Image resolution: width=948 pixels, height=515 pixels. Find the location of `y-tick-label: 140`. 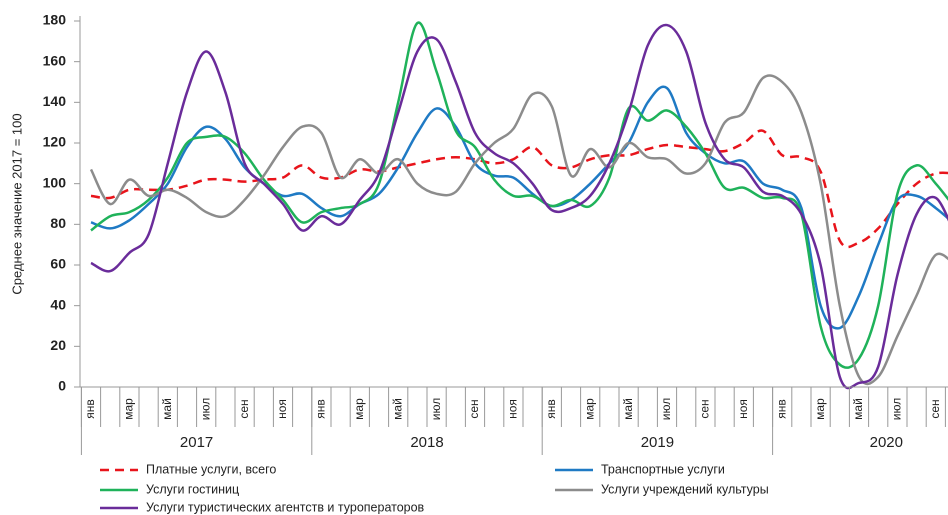

y-tick-label: 140 is located at coordinates (55, 101).